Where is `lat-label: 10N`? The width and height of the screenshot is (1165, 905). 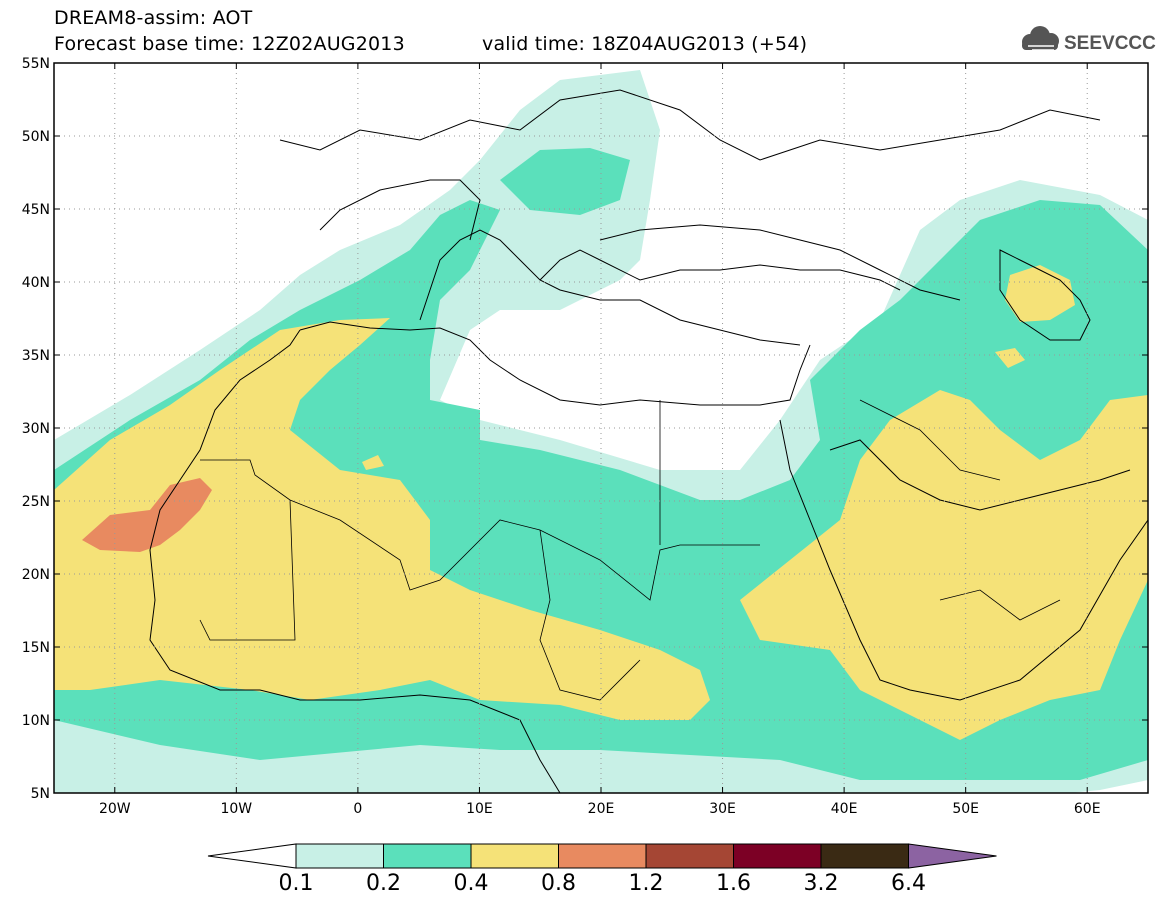 lat-label: 10N is located at coordinates (36, 721).